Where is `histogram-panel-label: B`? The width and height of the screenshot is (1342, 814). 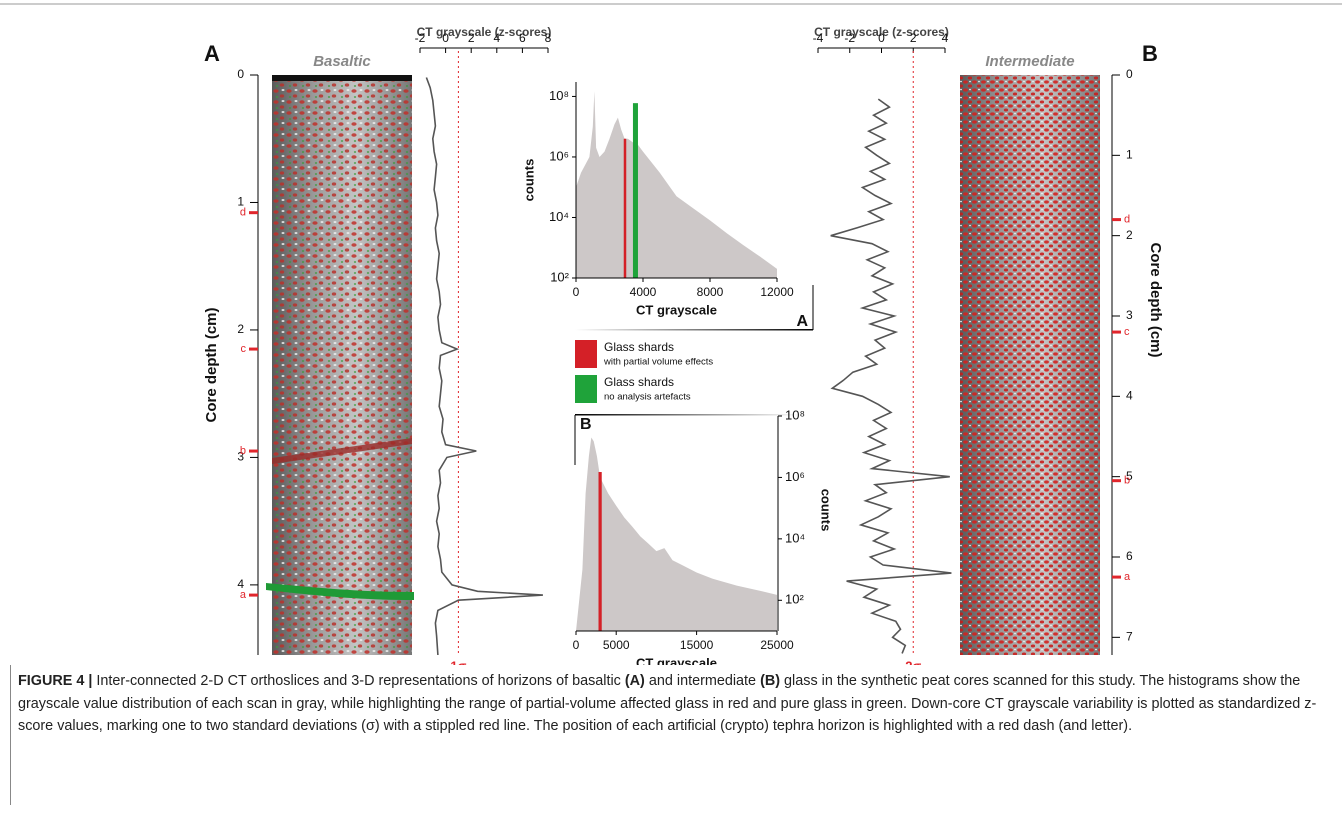
histogram-panel-label: B is located at coordinates (586, 424).